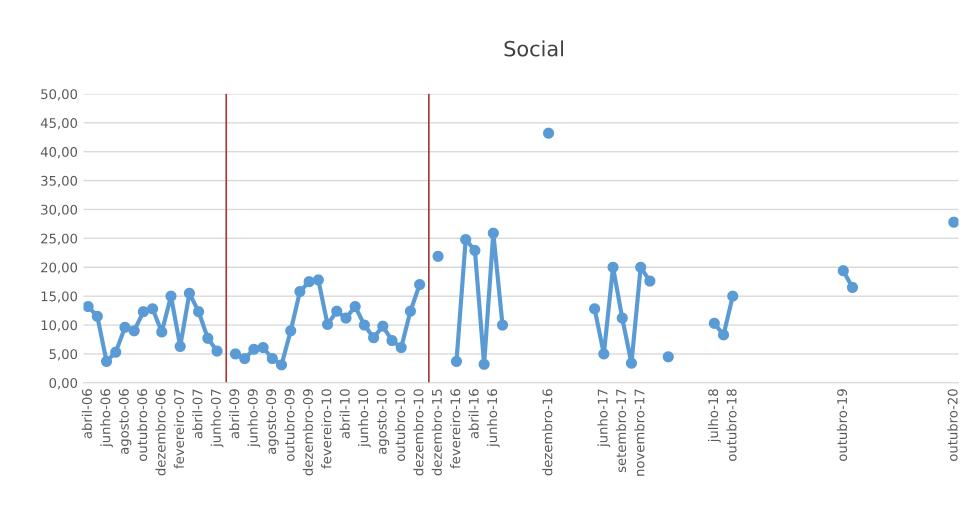  Describe the element at coordinates (473, 413) in the screenshot. I see `x-tick-label: abril-16` at that location.